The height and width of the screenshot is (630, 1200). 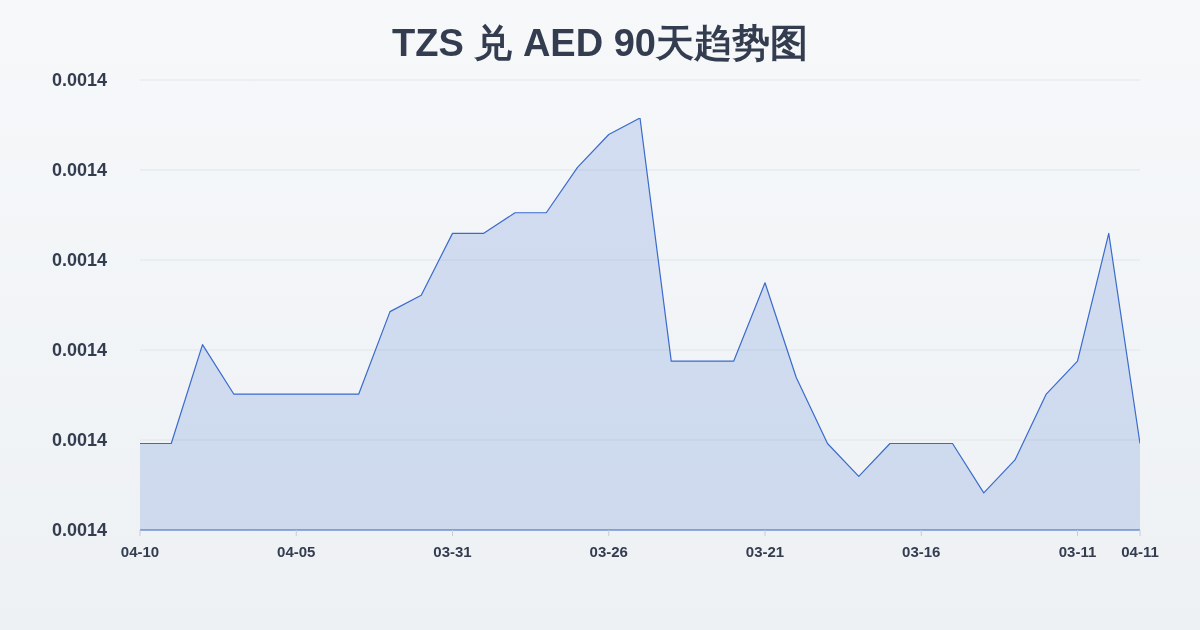 What do you see at coordinates (140, 552) in the screenshot?
I see `x-tick-label: 04-10` at bounding box center [140, 552].